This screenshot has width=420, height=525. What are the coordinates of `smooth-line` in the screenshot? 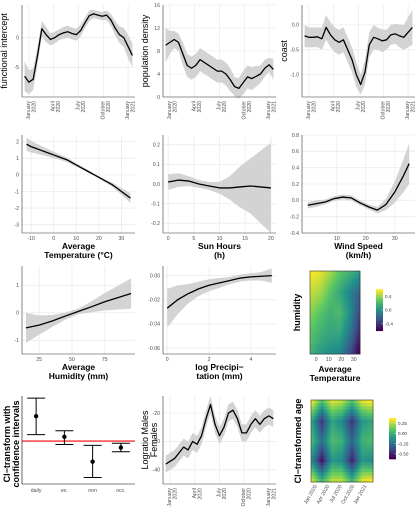 It's located at (78, 48).